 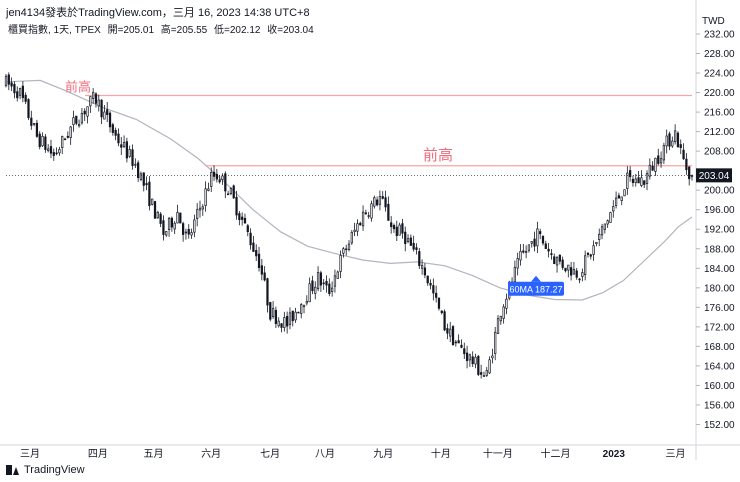 What do you see at coordinates (719, 54) in the screenshot?
I see `price-tick-label: 228.00` at bounding box center [719, 54].